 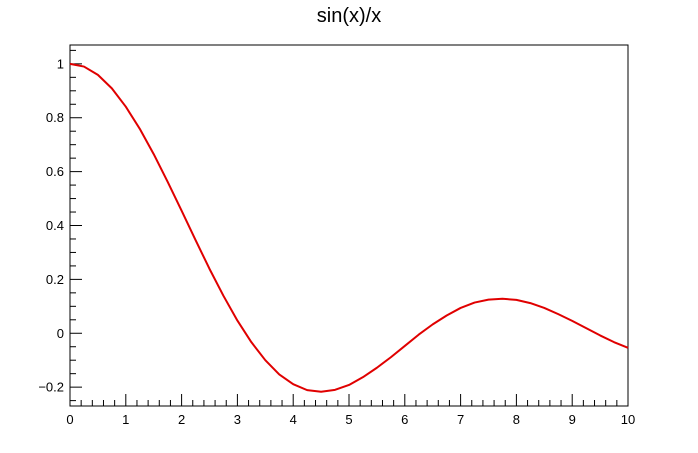 What do you see at coordinates (349, 16) in the screenshot?
I see `chart-title: sin(x)/x` at bounding box center [349, 16].